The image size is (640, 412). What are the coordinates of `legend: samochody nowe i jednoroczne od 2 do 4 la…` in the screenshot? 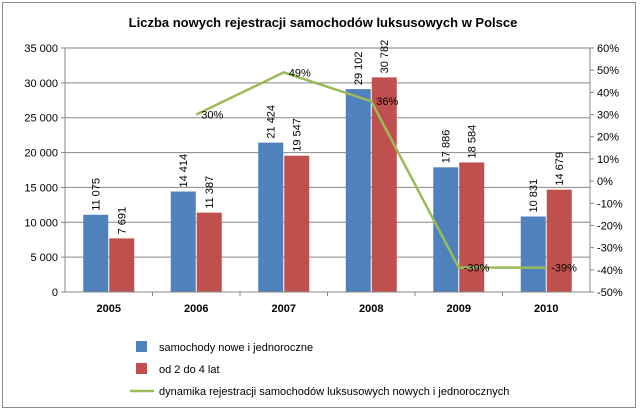 It's located at (319, 369).